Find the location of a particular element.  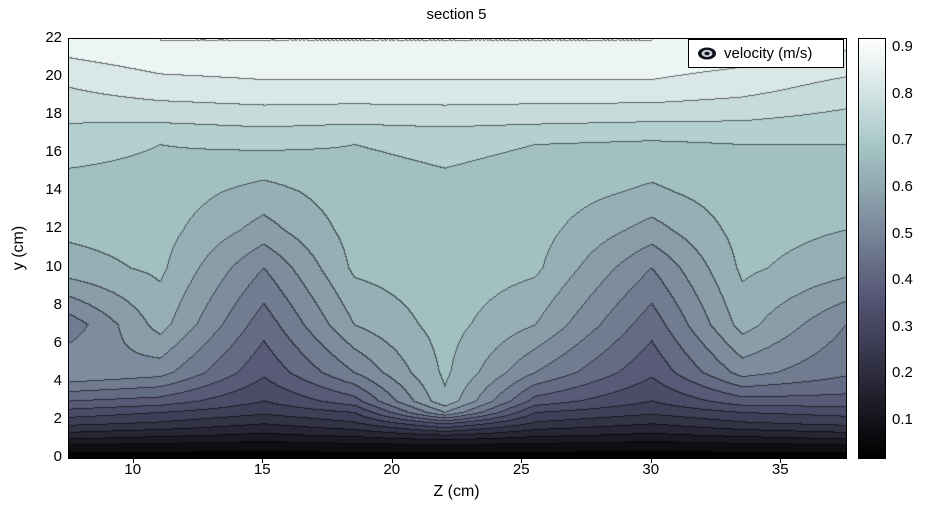

colorbar-tick-label: 0.2 is located at coordinates (902, 373).